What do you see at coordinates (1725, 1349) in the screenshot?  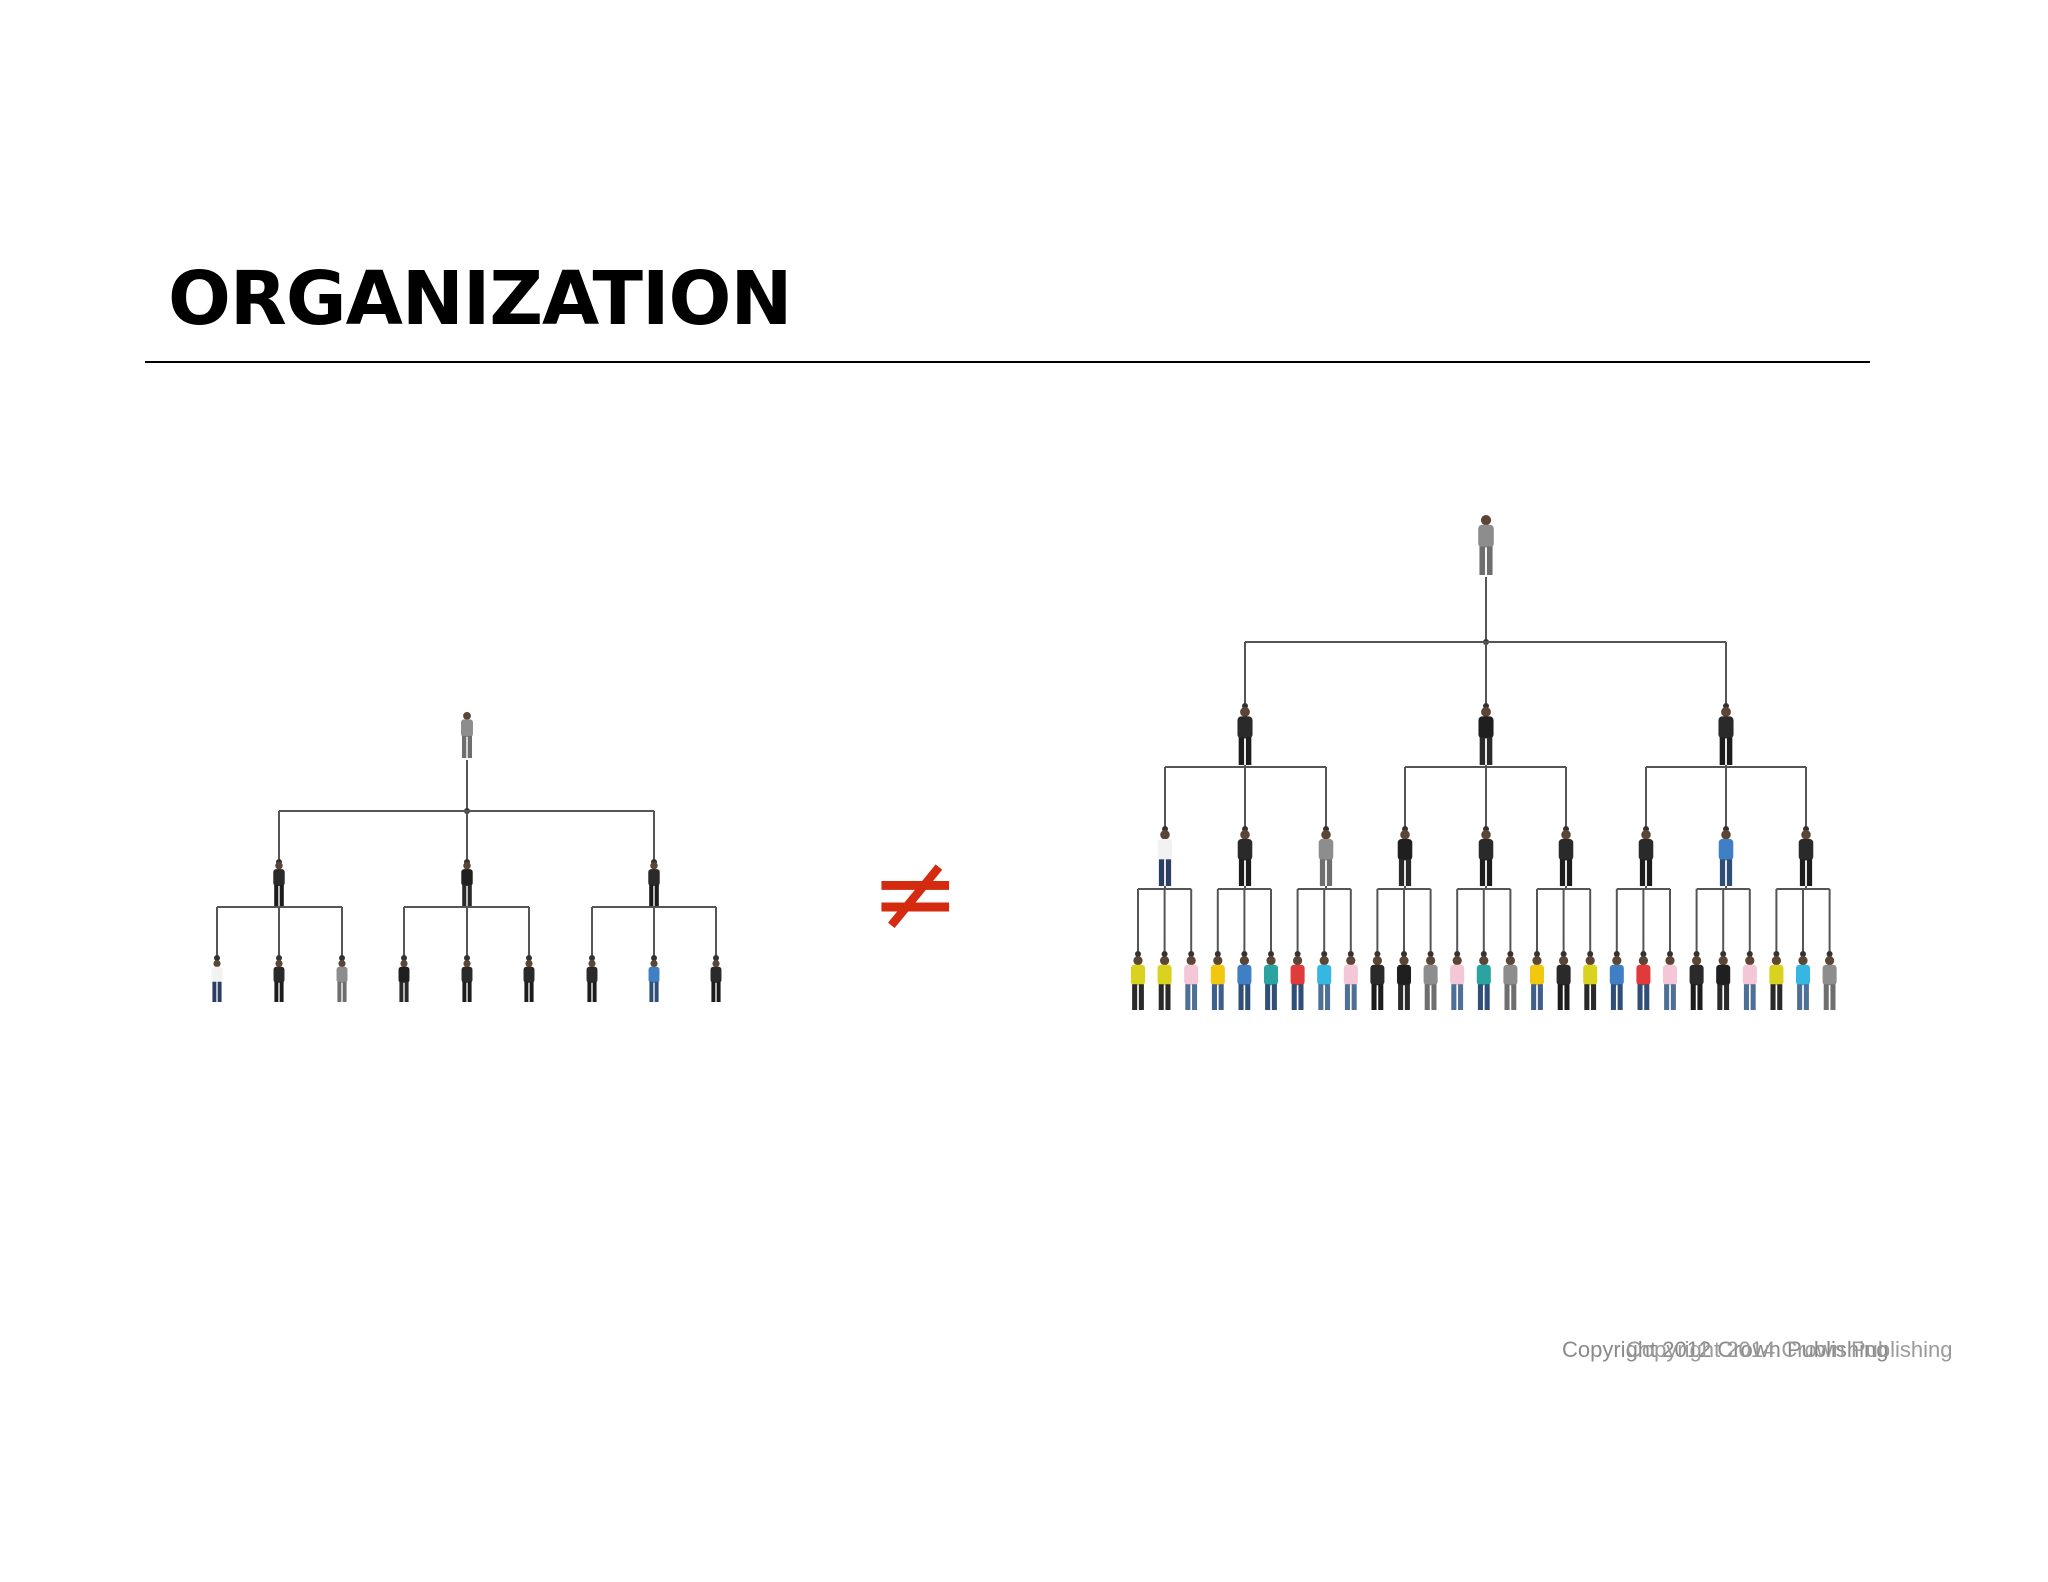 I see `copyright-text: Copyright 2012 Crown Publishing` at bounding box center [1725, 1349].